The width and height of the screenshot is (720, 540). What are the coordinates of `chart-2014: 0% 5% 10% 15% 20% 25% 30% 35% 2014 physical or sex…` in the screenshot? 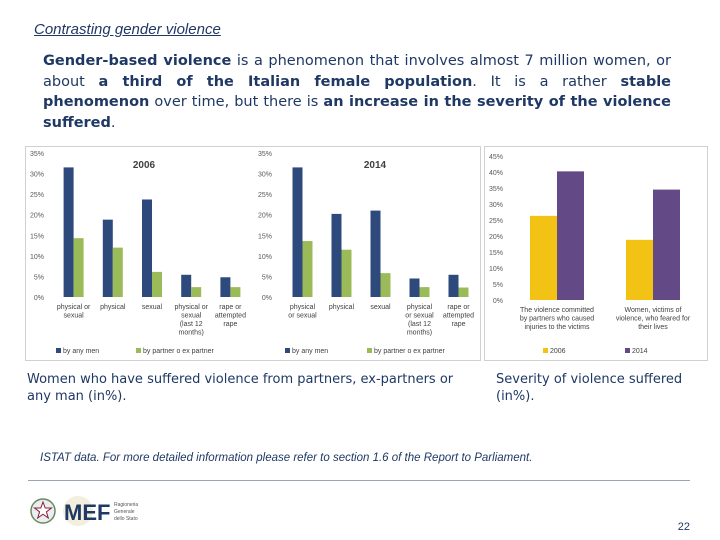 It's located at (366, 253).